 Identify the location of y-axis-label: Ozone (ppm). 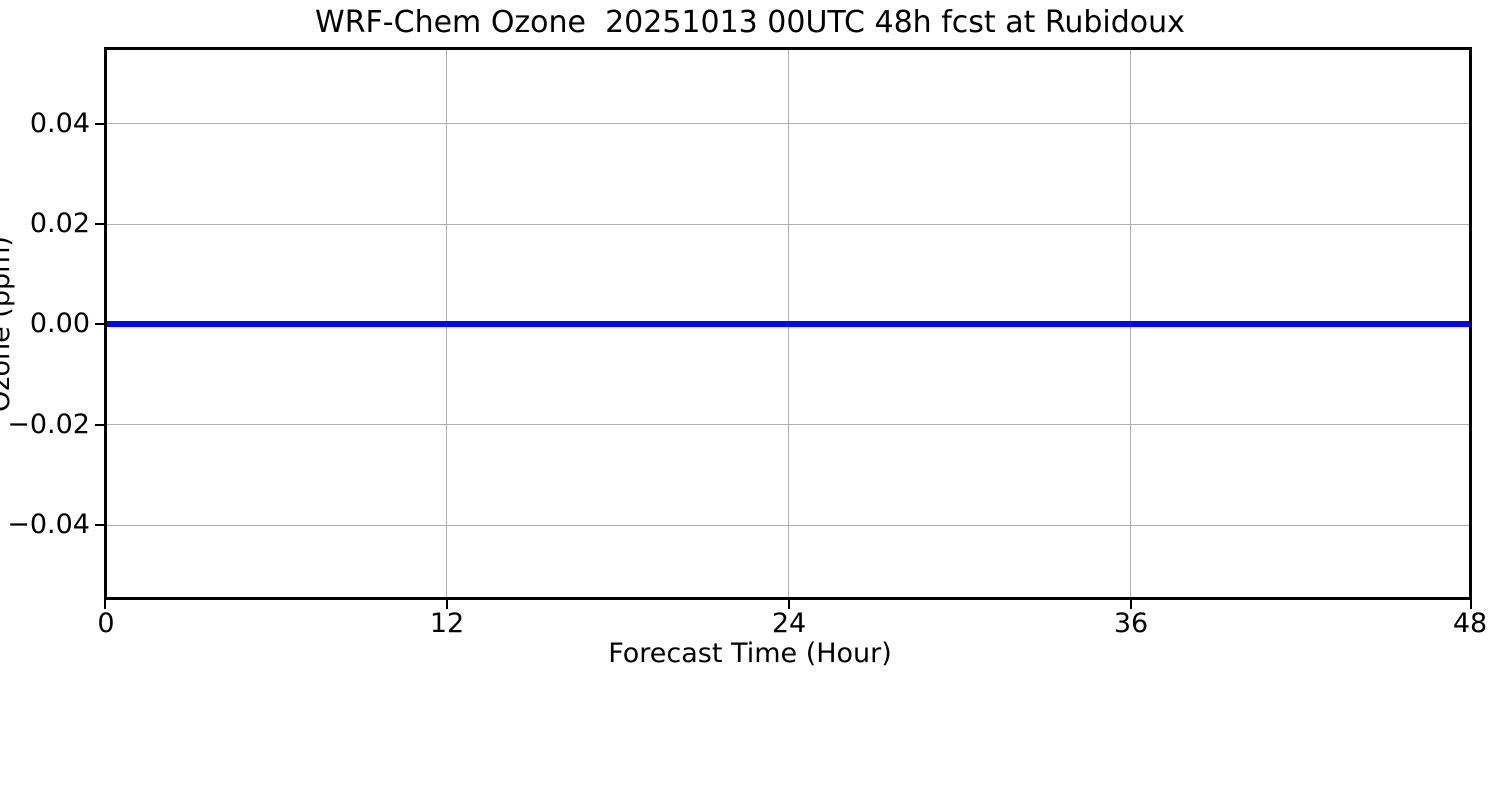
(8, 323).